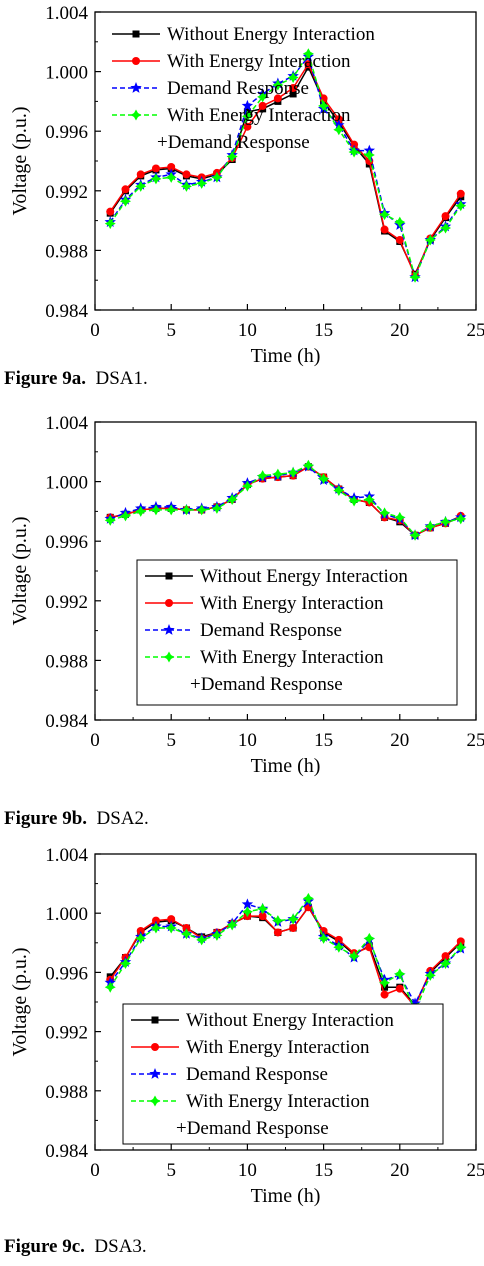 Image resolution: width=484 pixels, height=1266 pixels. What do you see at coordinates (283, 1074) in the screenshot?
I see `legend-box` at bounding box center [283, 1074].